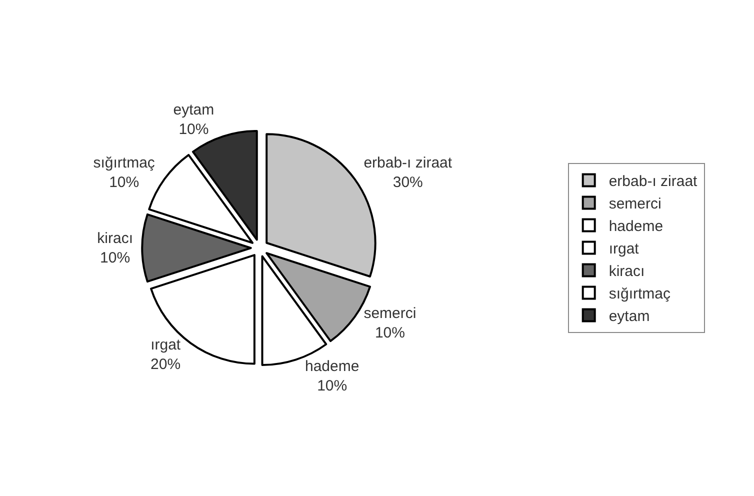 The width and height of the screenshot is (754, 496). I want to click on legend-label: eytam, so click(629, 317).